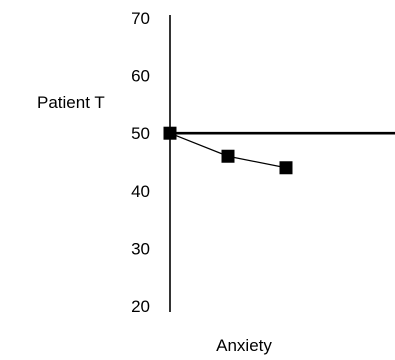 The height and width of the screenshot is (360, 395). What do you see at coordinates (140, 18) in the screenshot?
I see `y-tick-label: 70` at bounding box center [140, 18].